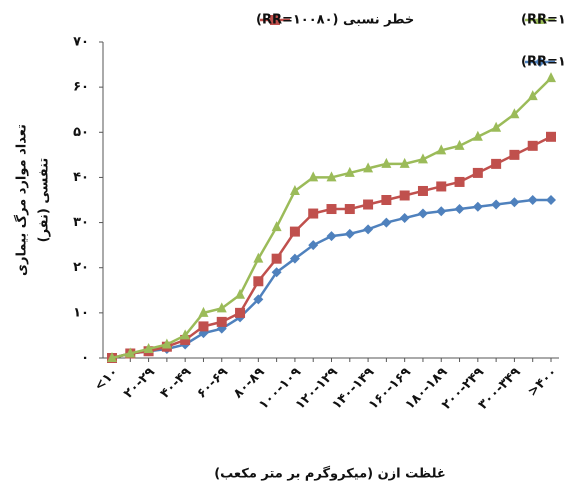 Image resolution: width=566 pixels, height=489 pixels. Describe the element at coordinates (81, 267) in the screenshot. I see `y-tick-label: ۲۰` at that location.